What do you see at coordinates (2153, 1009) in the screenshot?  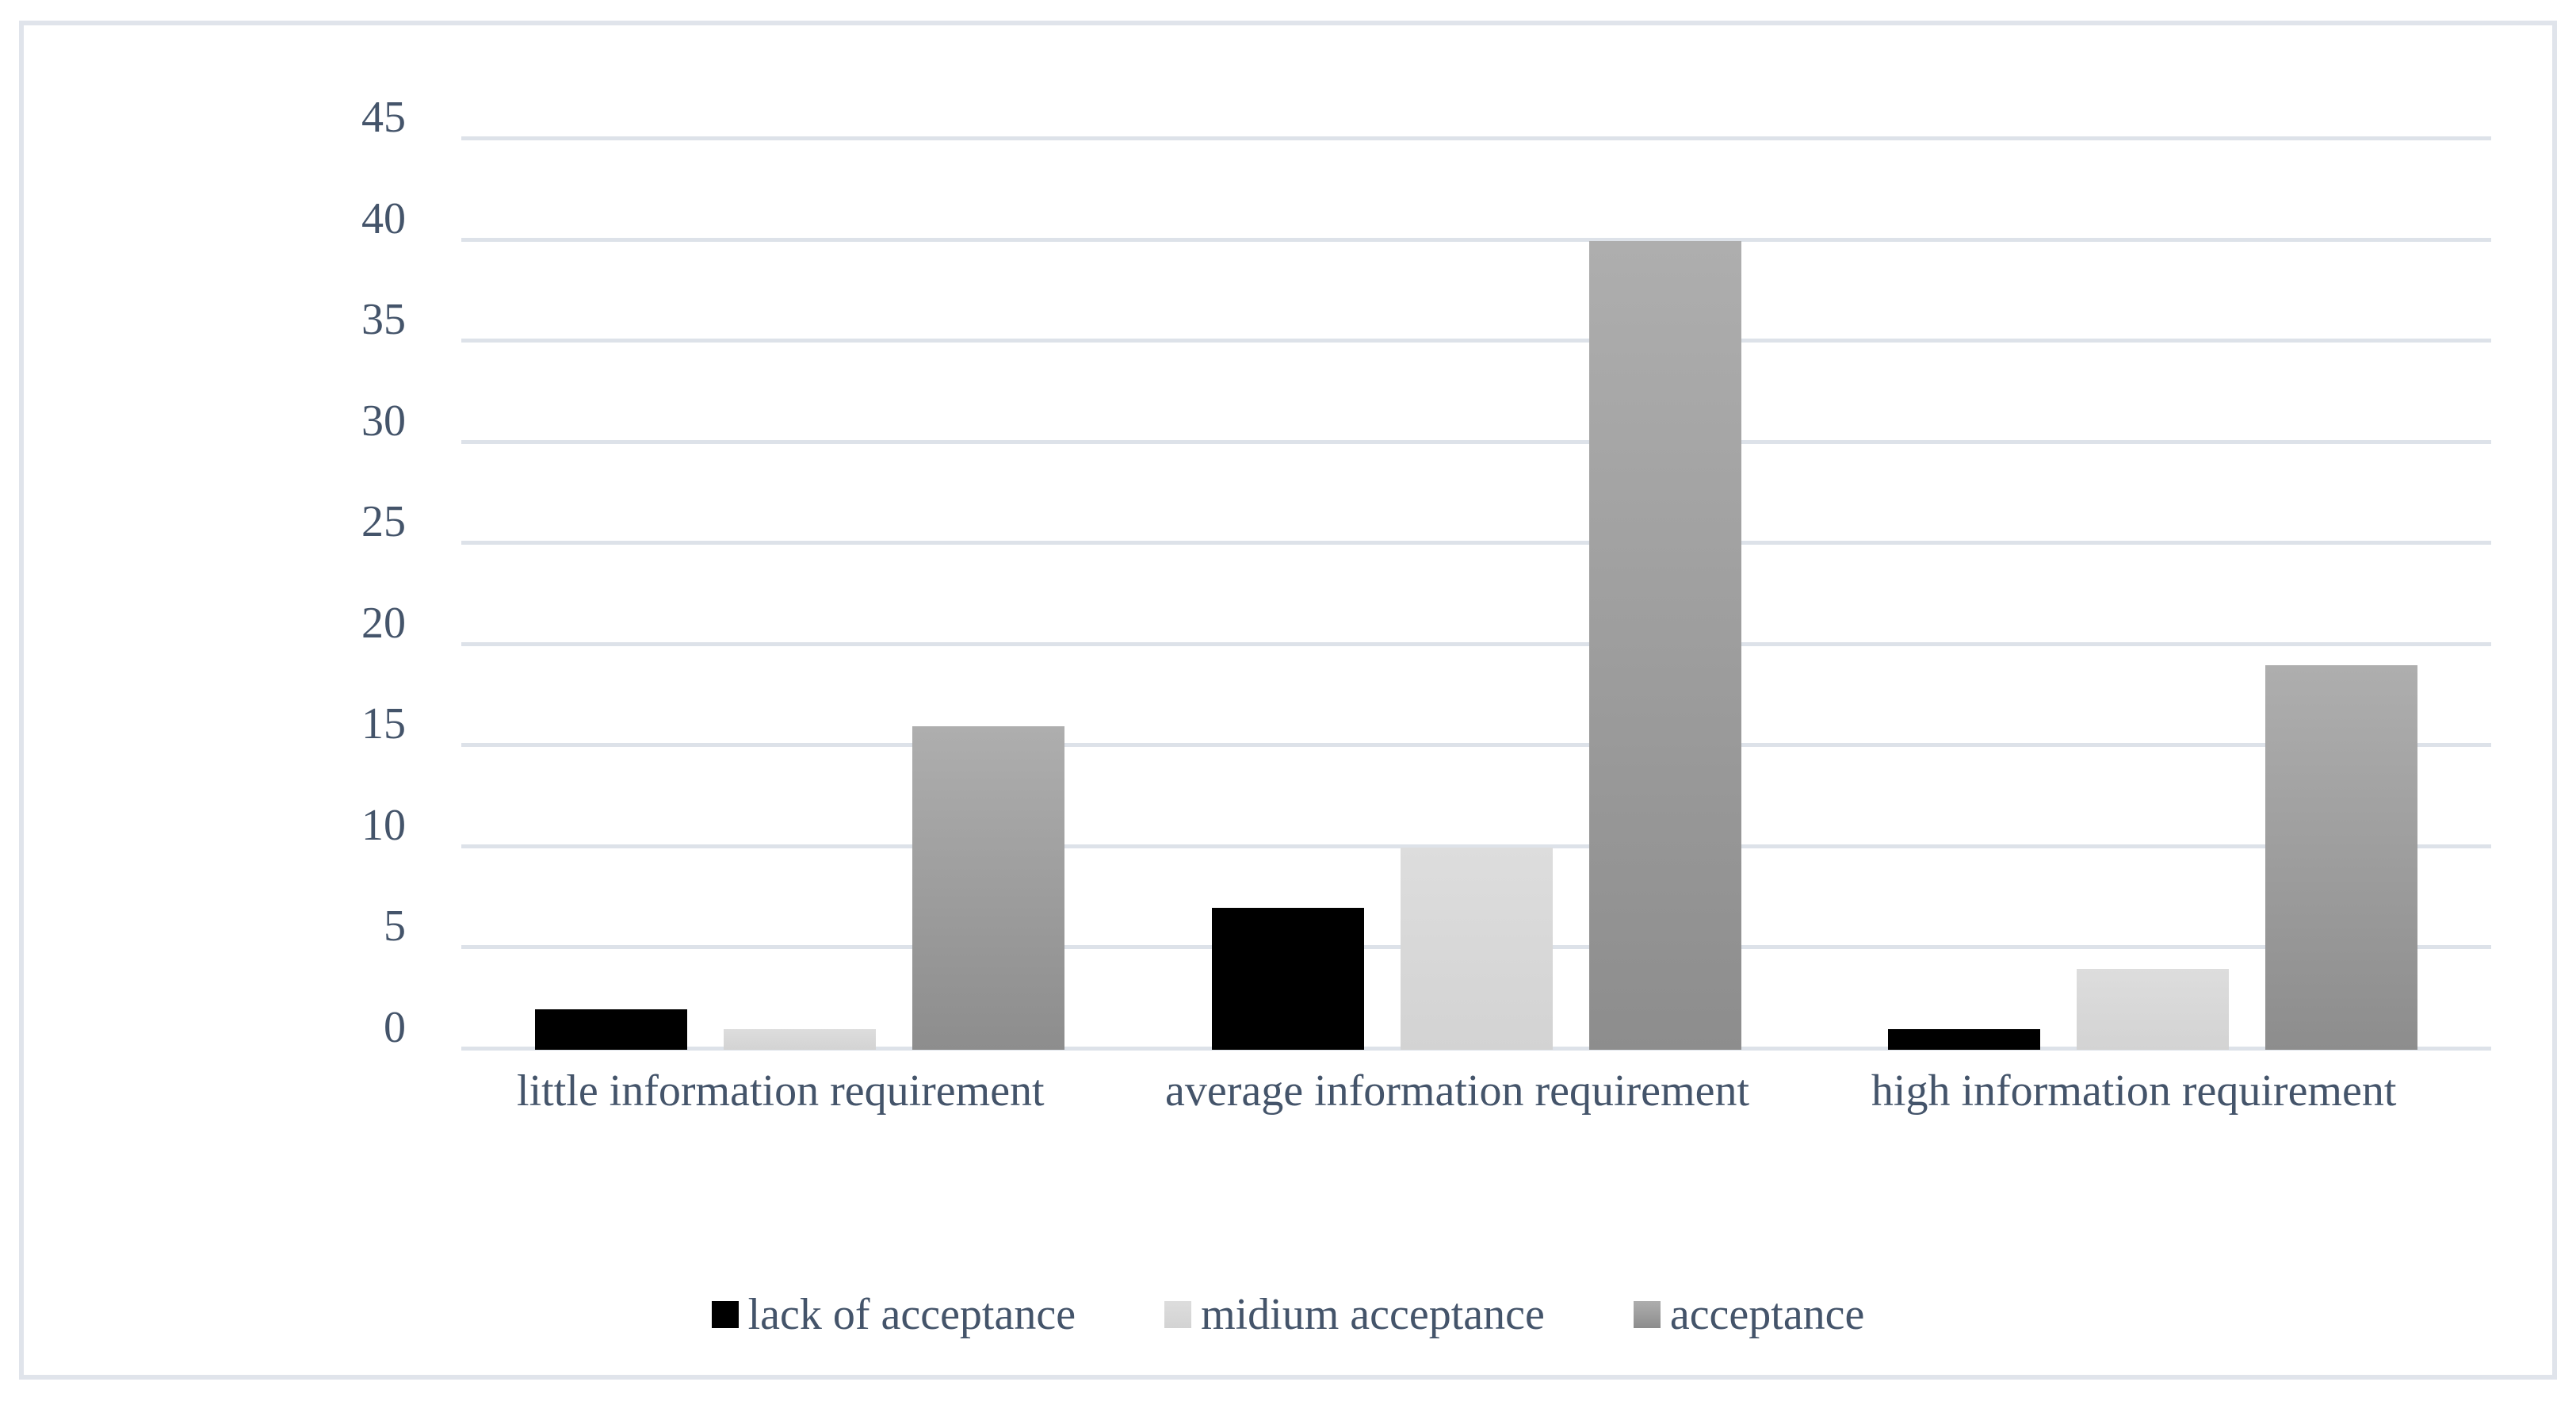 I see `bar-midium-acceptance-cat3` at bounding box center [2153, 1009].